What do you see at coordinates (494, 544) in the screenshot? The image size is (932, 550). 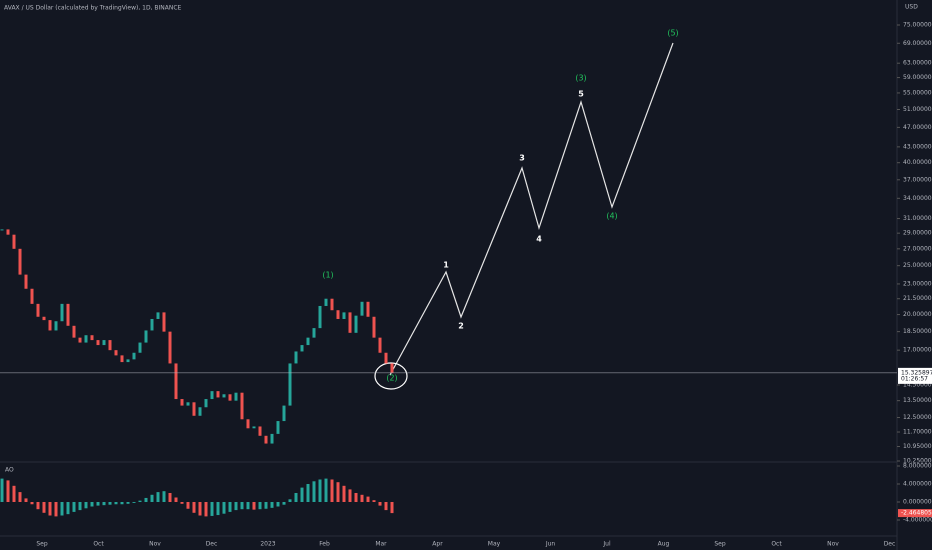 I see `month-label: May` at bounding box center [494, 544].